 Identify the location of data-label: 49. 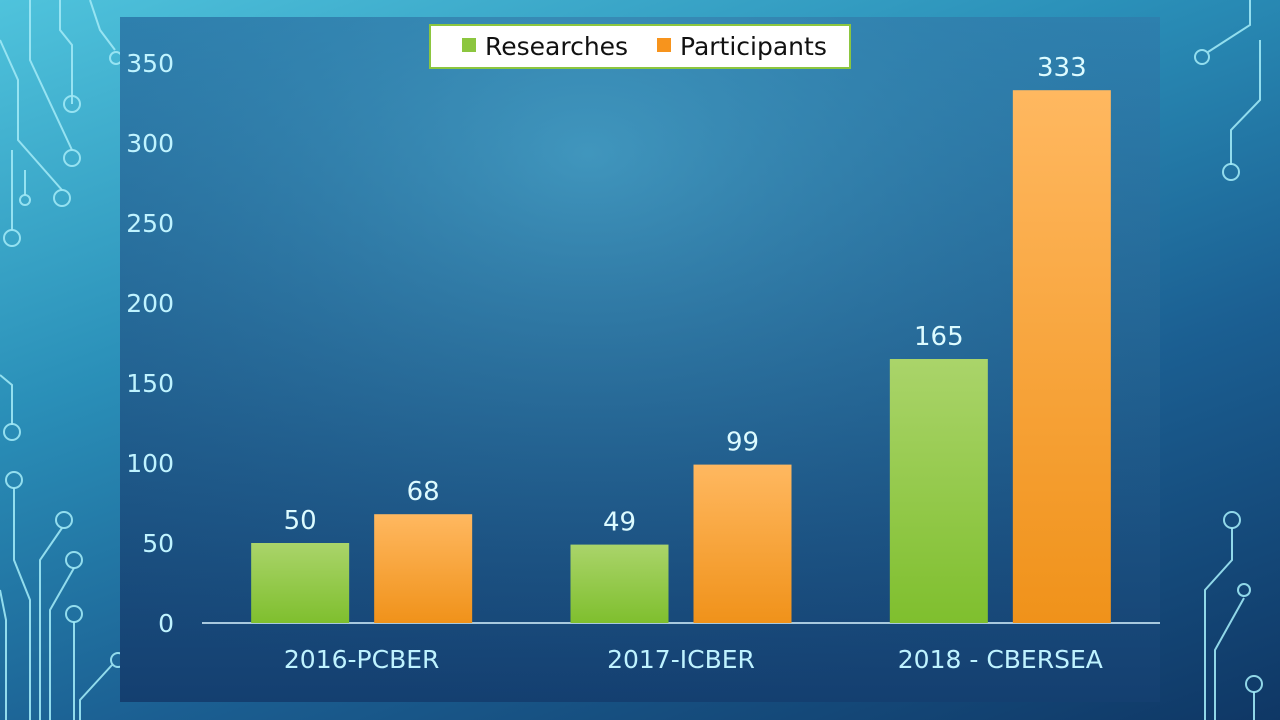
(619, 523).